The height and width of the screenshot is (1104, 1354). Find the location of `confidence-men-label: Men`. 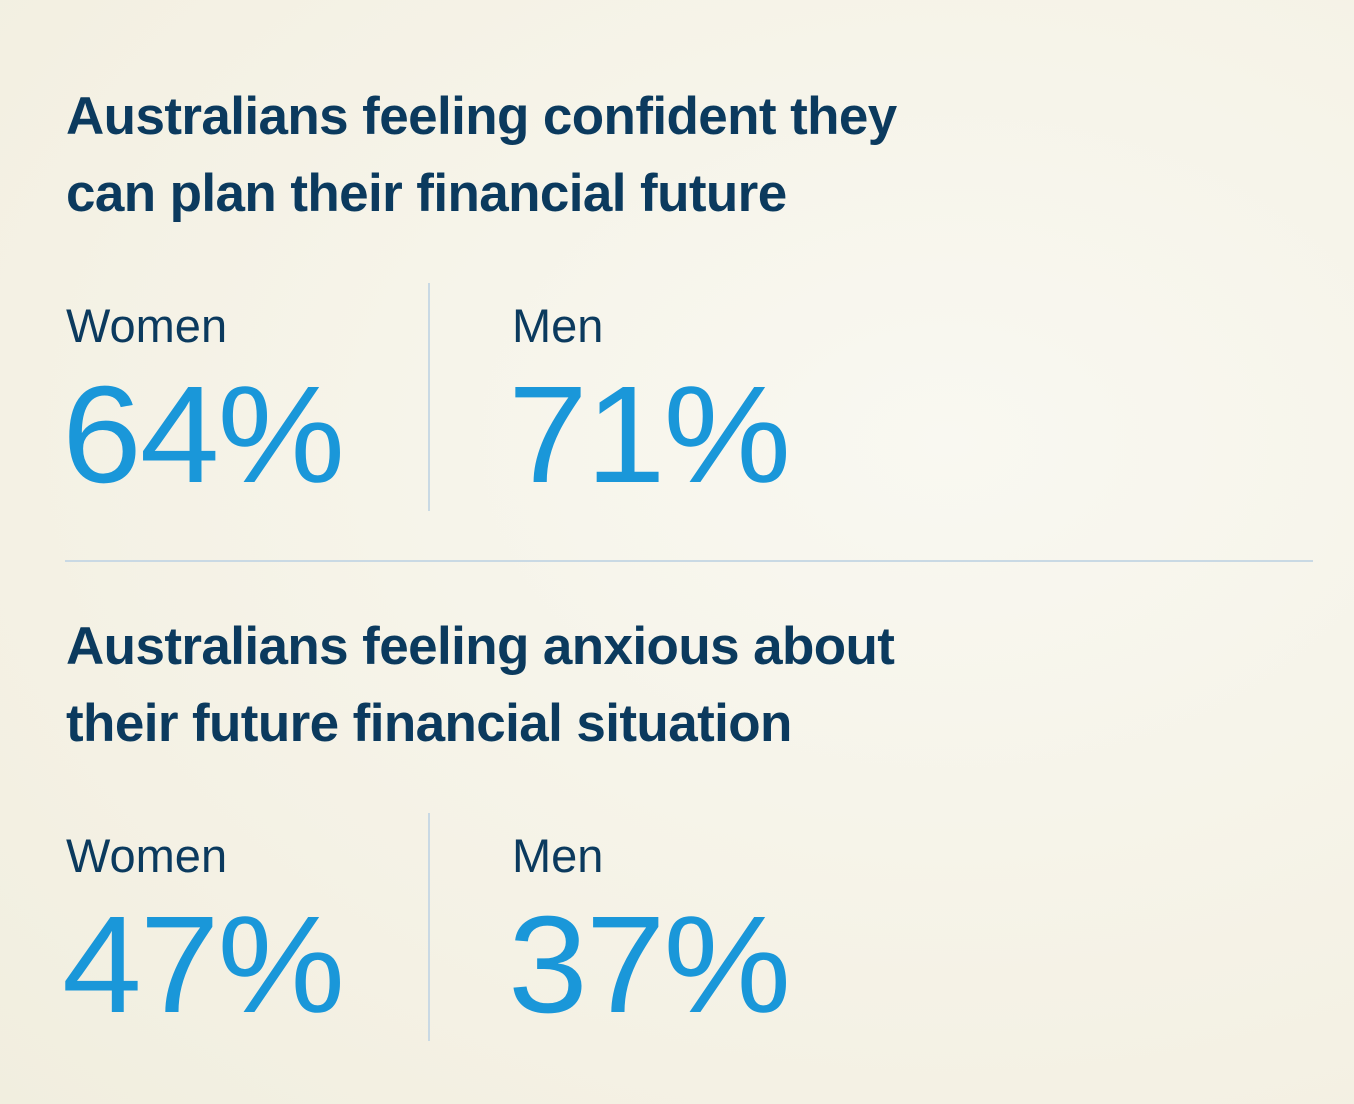

confidence-men-label: Men is located at coordinates (558, 325).